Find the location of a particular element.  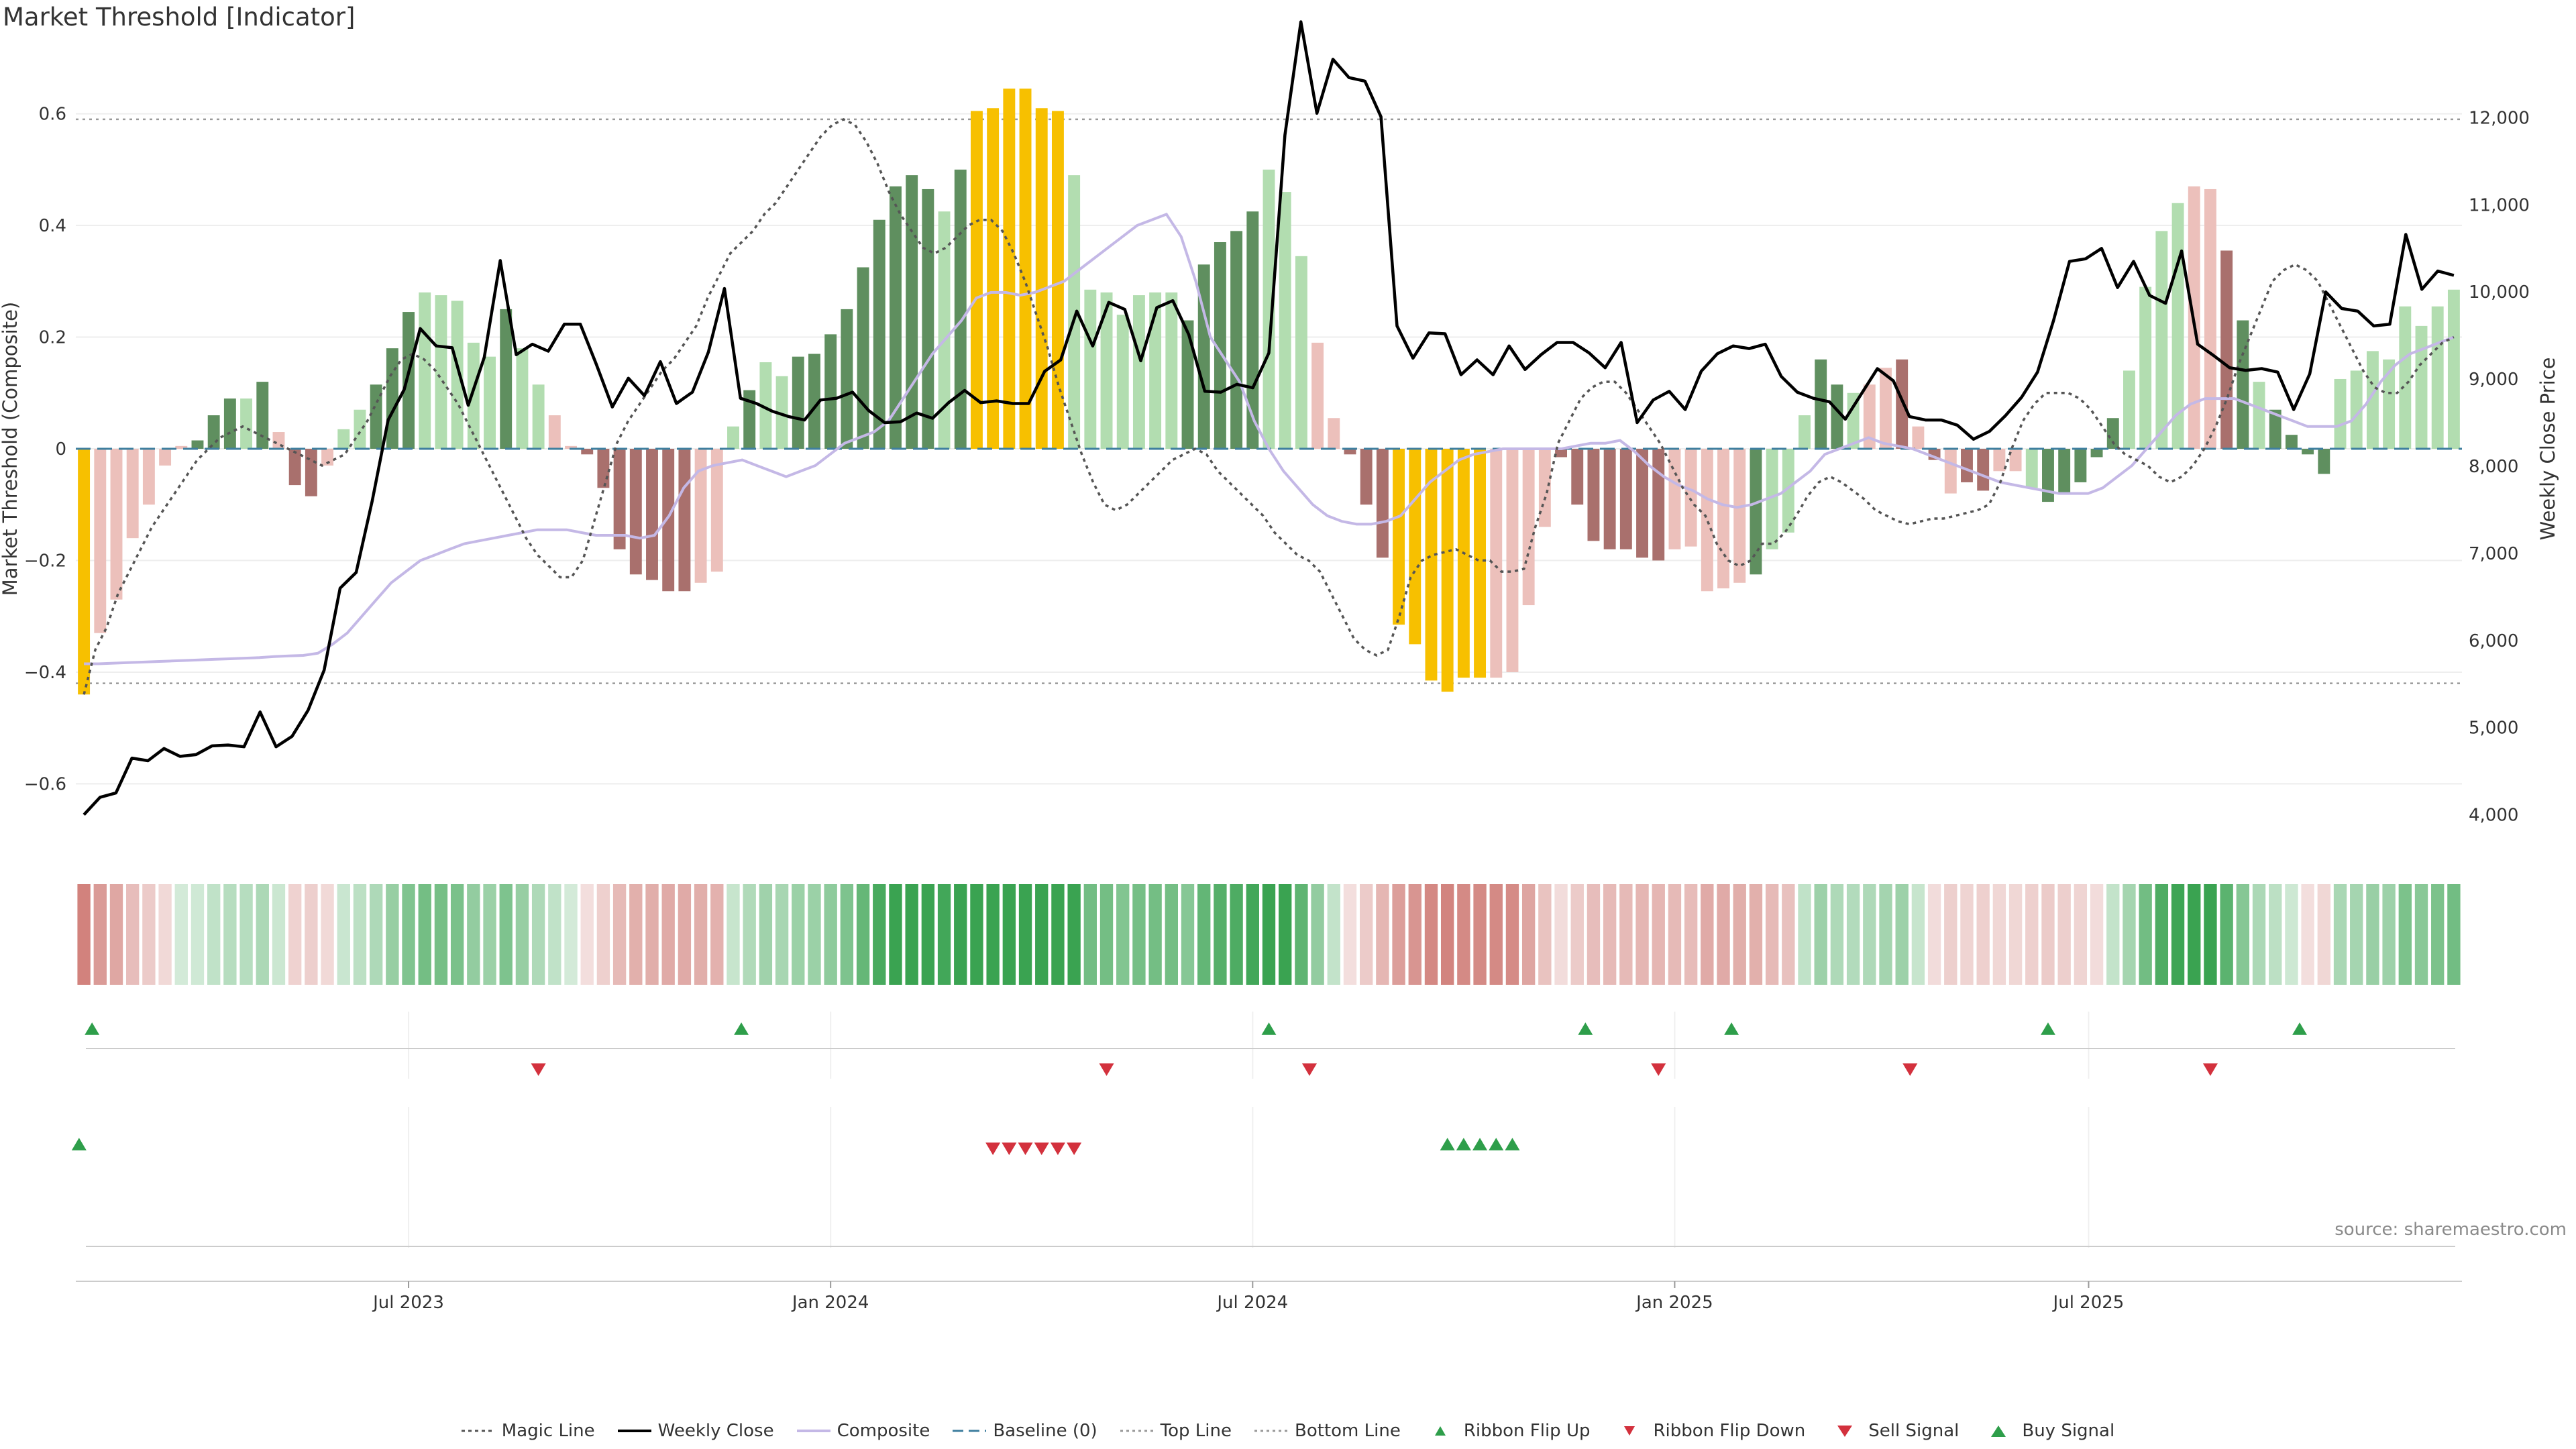

sell-signal-marker is located at coordinates (1009, 1148).